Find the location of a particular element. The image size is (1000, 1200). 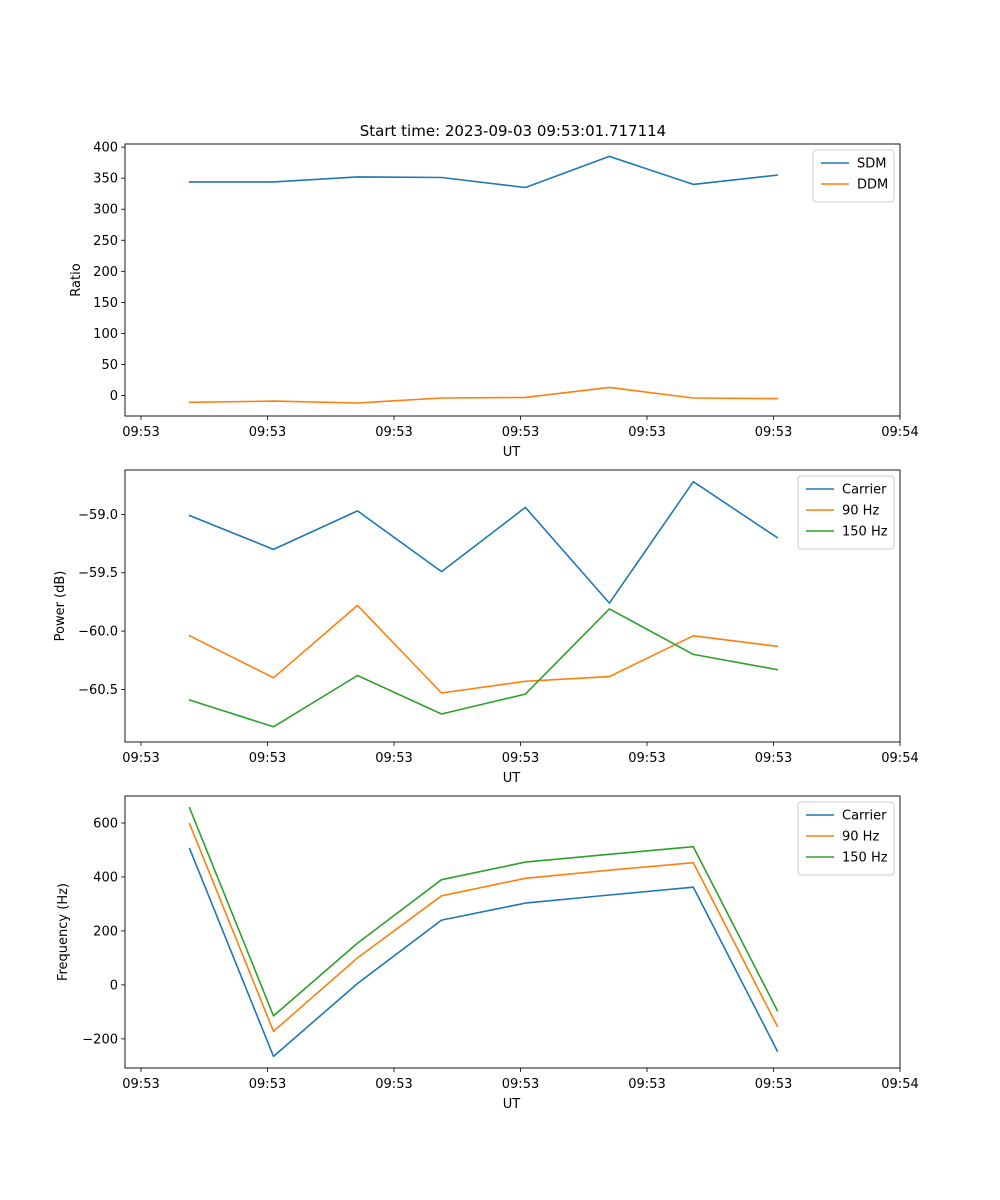

frequency-y-axis-label: Frequency (Hz) is located at coordinates (63, 932).